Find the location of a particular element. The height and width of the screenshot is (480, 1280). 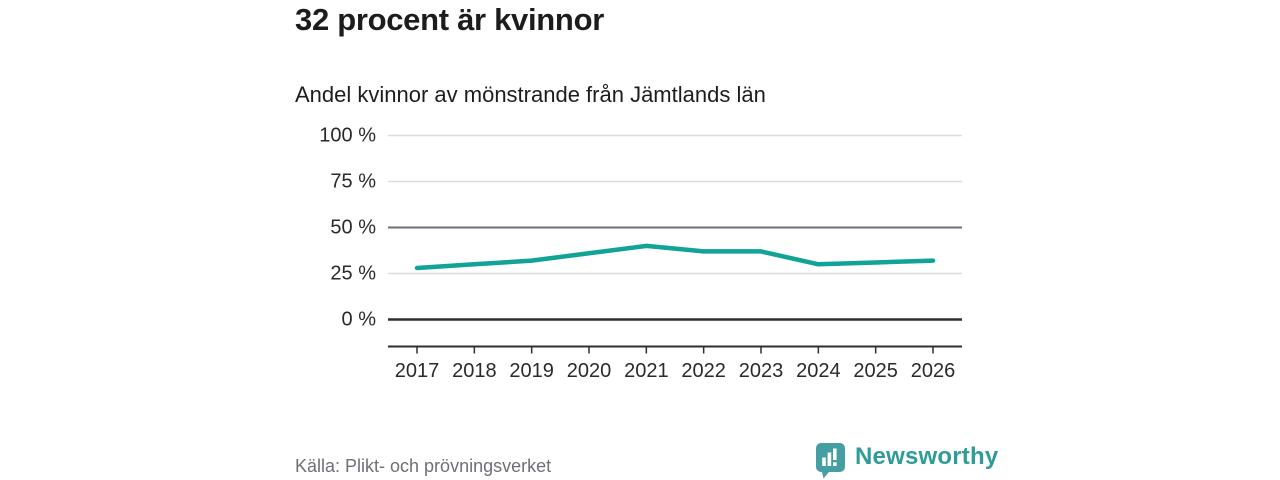

newsworthy-icon is located at coordinates (830, 461).